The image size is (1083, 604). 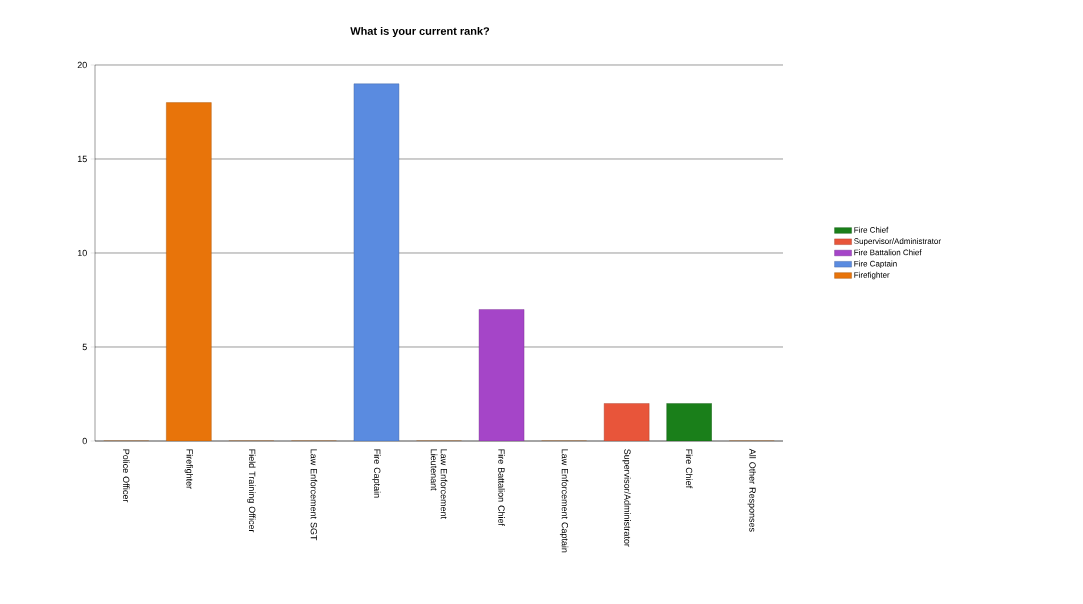 What do you see at coordinates (251, 491) in the screenshot?
I see `x-tick-label: Field Training Officer` at bounding box center [251, 491].